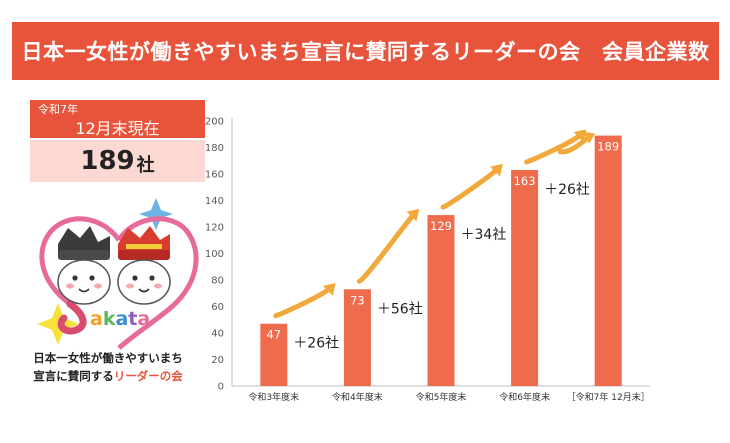  I want to click on mascot-right-icon, so click(144, 265).